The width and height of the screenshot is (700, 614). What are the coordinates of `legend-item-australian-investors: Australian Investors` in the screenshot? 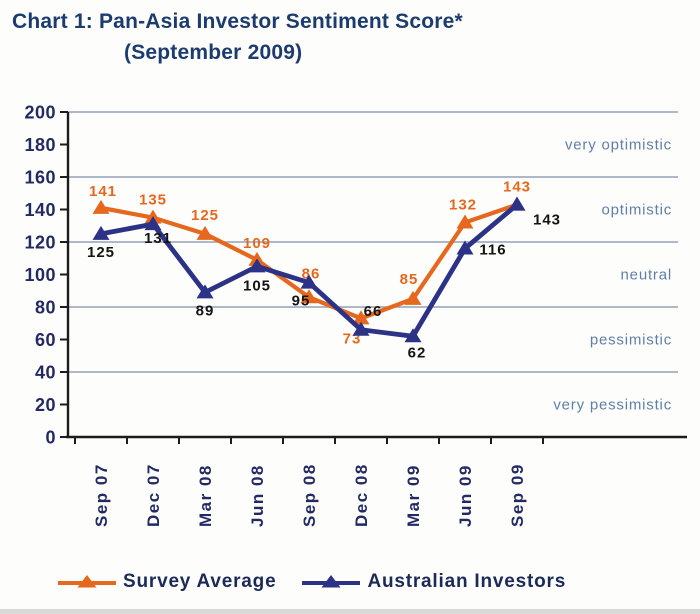 It's located at (434, 582).